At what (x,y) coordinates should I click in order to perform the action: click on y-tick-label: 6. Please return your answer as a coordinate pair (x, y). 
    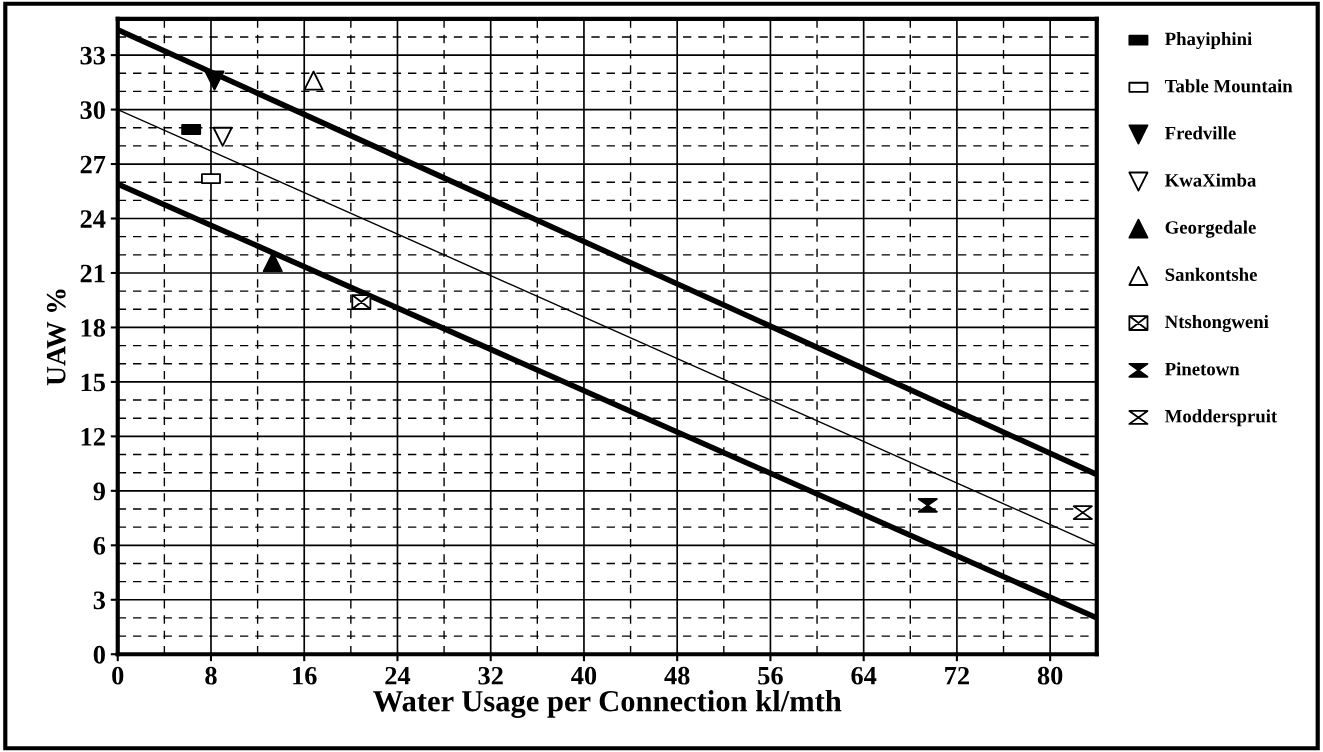
    Looking at the image, I should click on (99, 545).